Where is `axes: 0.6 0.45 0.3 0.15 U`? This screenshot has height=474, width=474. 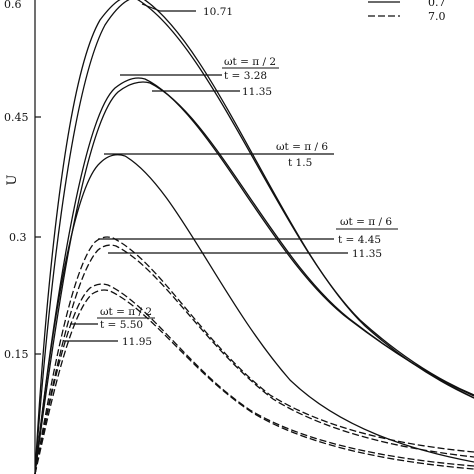
axes: 0.6 0.45 0.3 0.15 U is located at coordinates (22, 237).